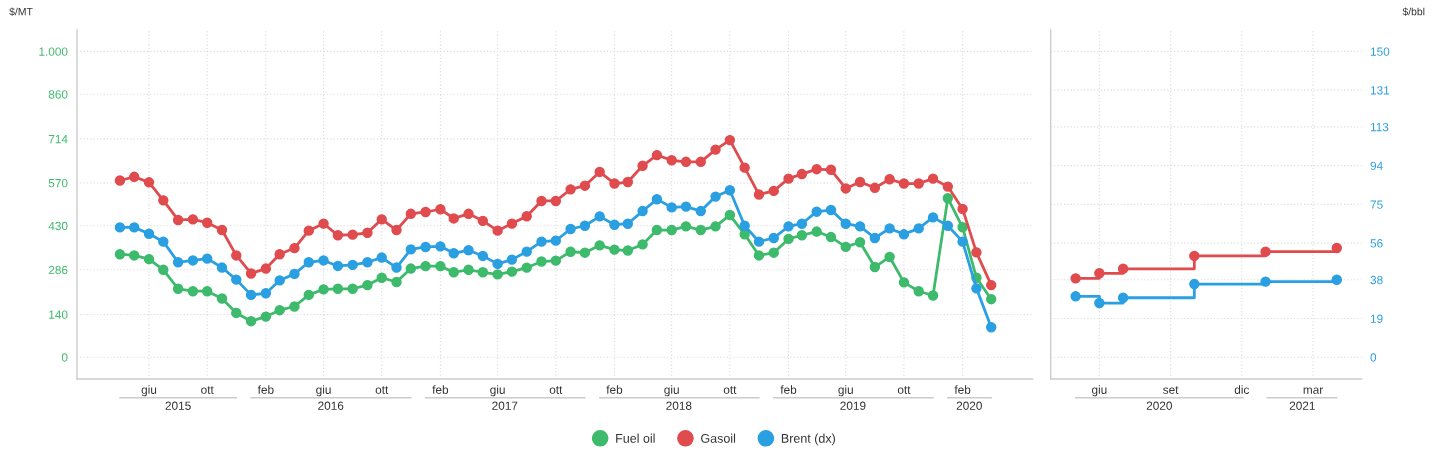 This screenshot has height=454, width=1432. What do you see at coordinates (1242, 389) in the screenshot?
I see `x-tick-label: dic` at bounding box center [1242, 389].